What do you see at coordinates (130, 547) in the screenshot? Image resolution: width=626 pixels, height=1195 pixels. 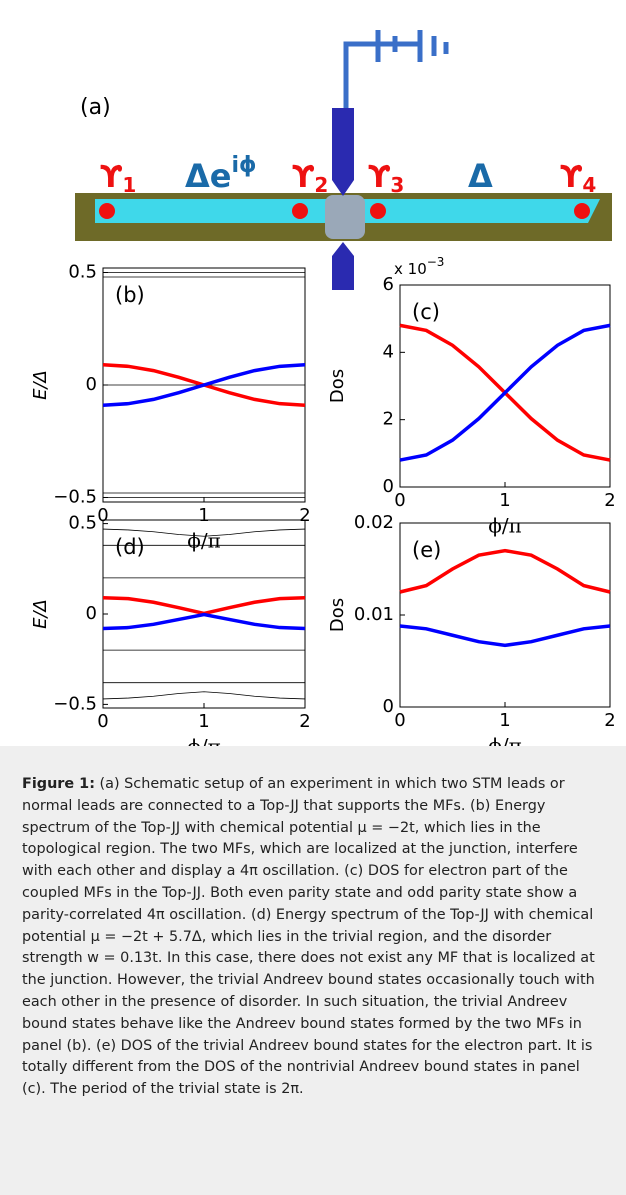 I see `panel-label: (d)` at bounding box center [130, 547].